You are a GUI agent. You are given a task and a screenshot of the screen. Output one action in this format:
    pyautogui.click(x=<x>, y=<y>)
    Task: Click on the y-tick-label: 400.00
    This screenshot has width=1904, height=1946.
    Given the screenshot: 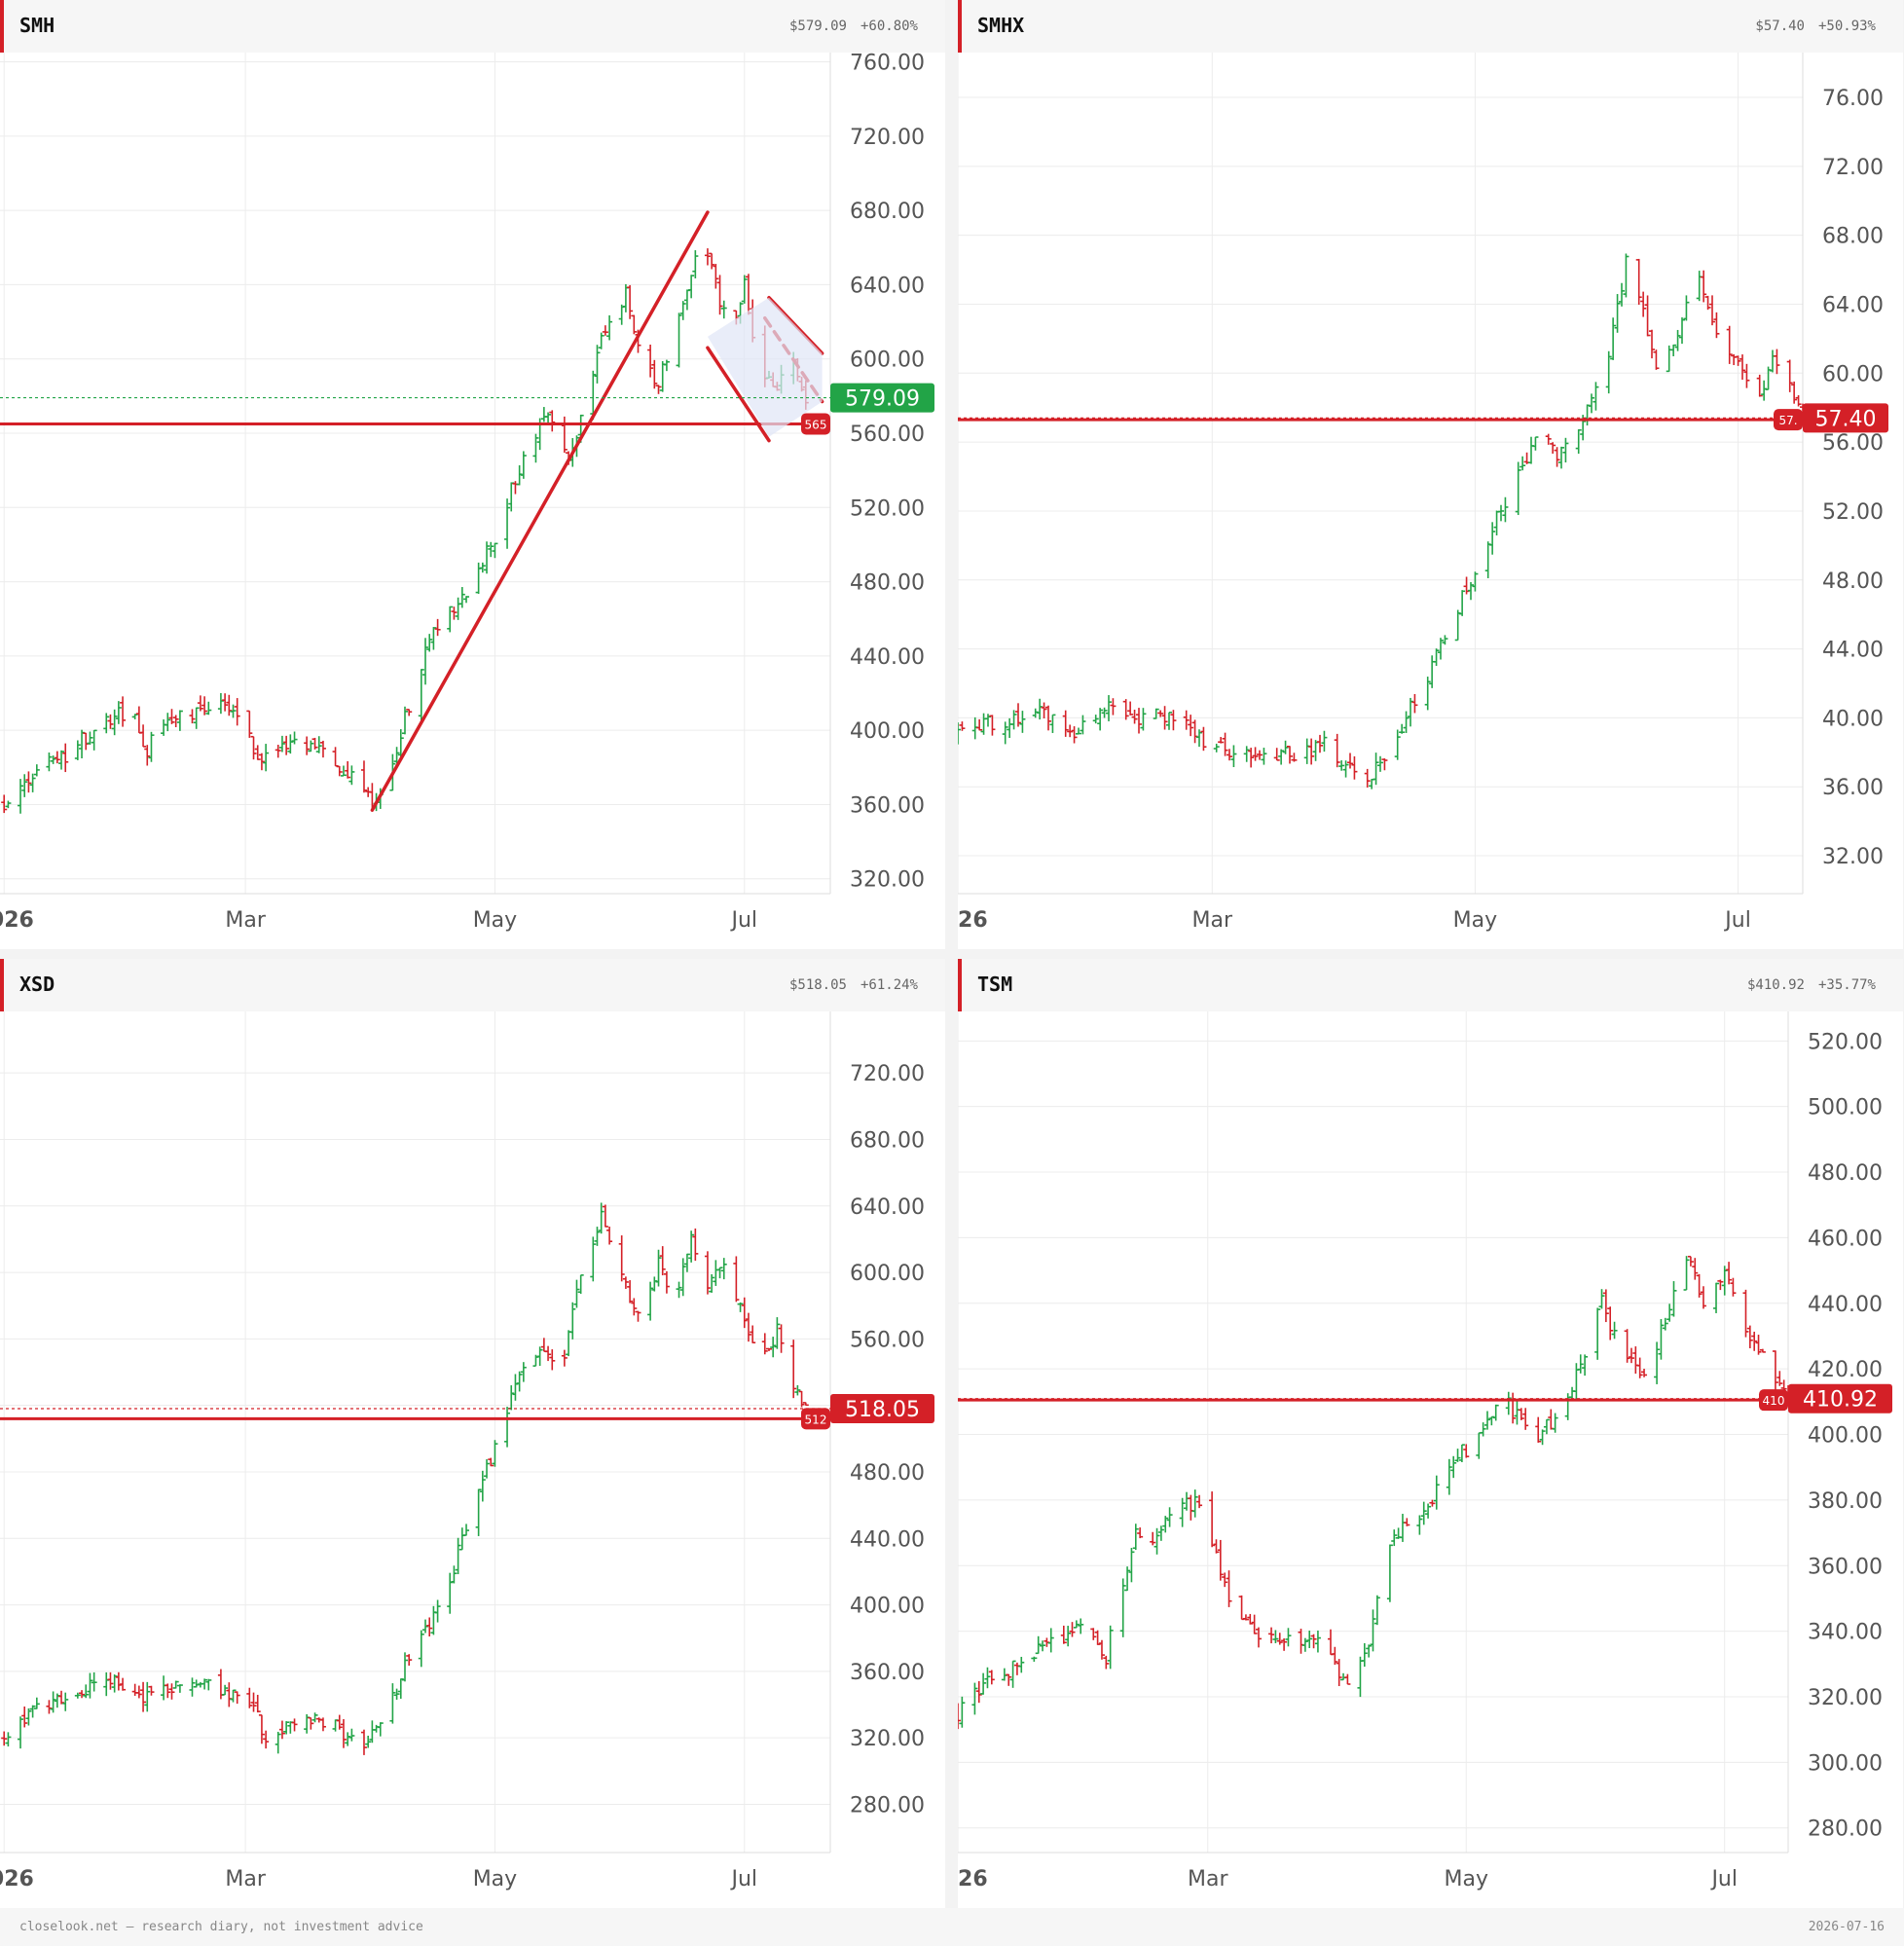 What is the action you would take?
    pyautogui.click(x=887, y=1607)
    